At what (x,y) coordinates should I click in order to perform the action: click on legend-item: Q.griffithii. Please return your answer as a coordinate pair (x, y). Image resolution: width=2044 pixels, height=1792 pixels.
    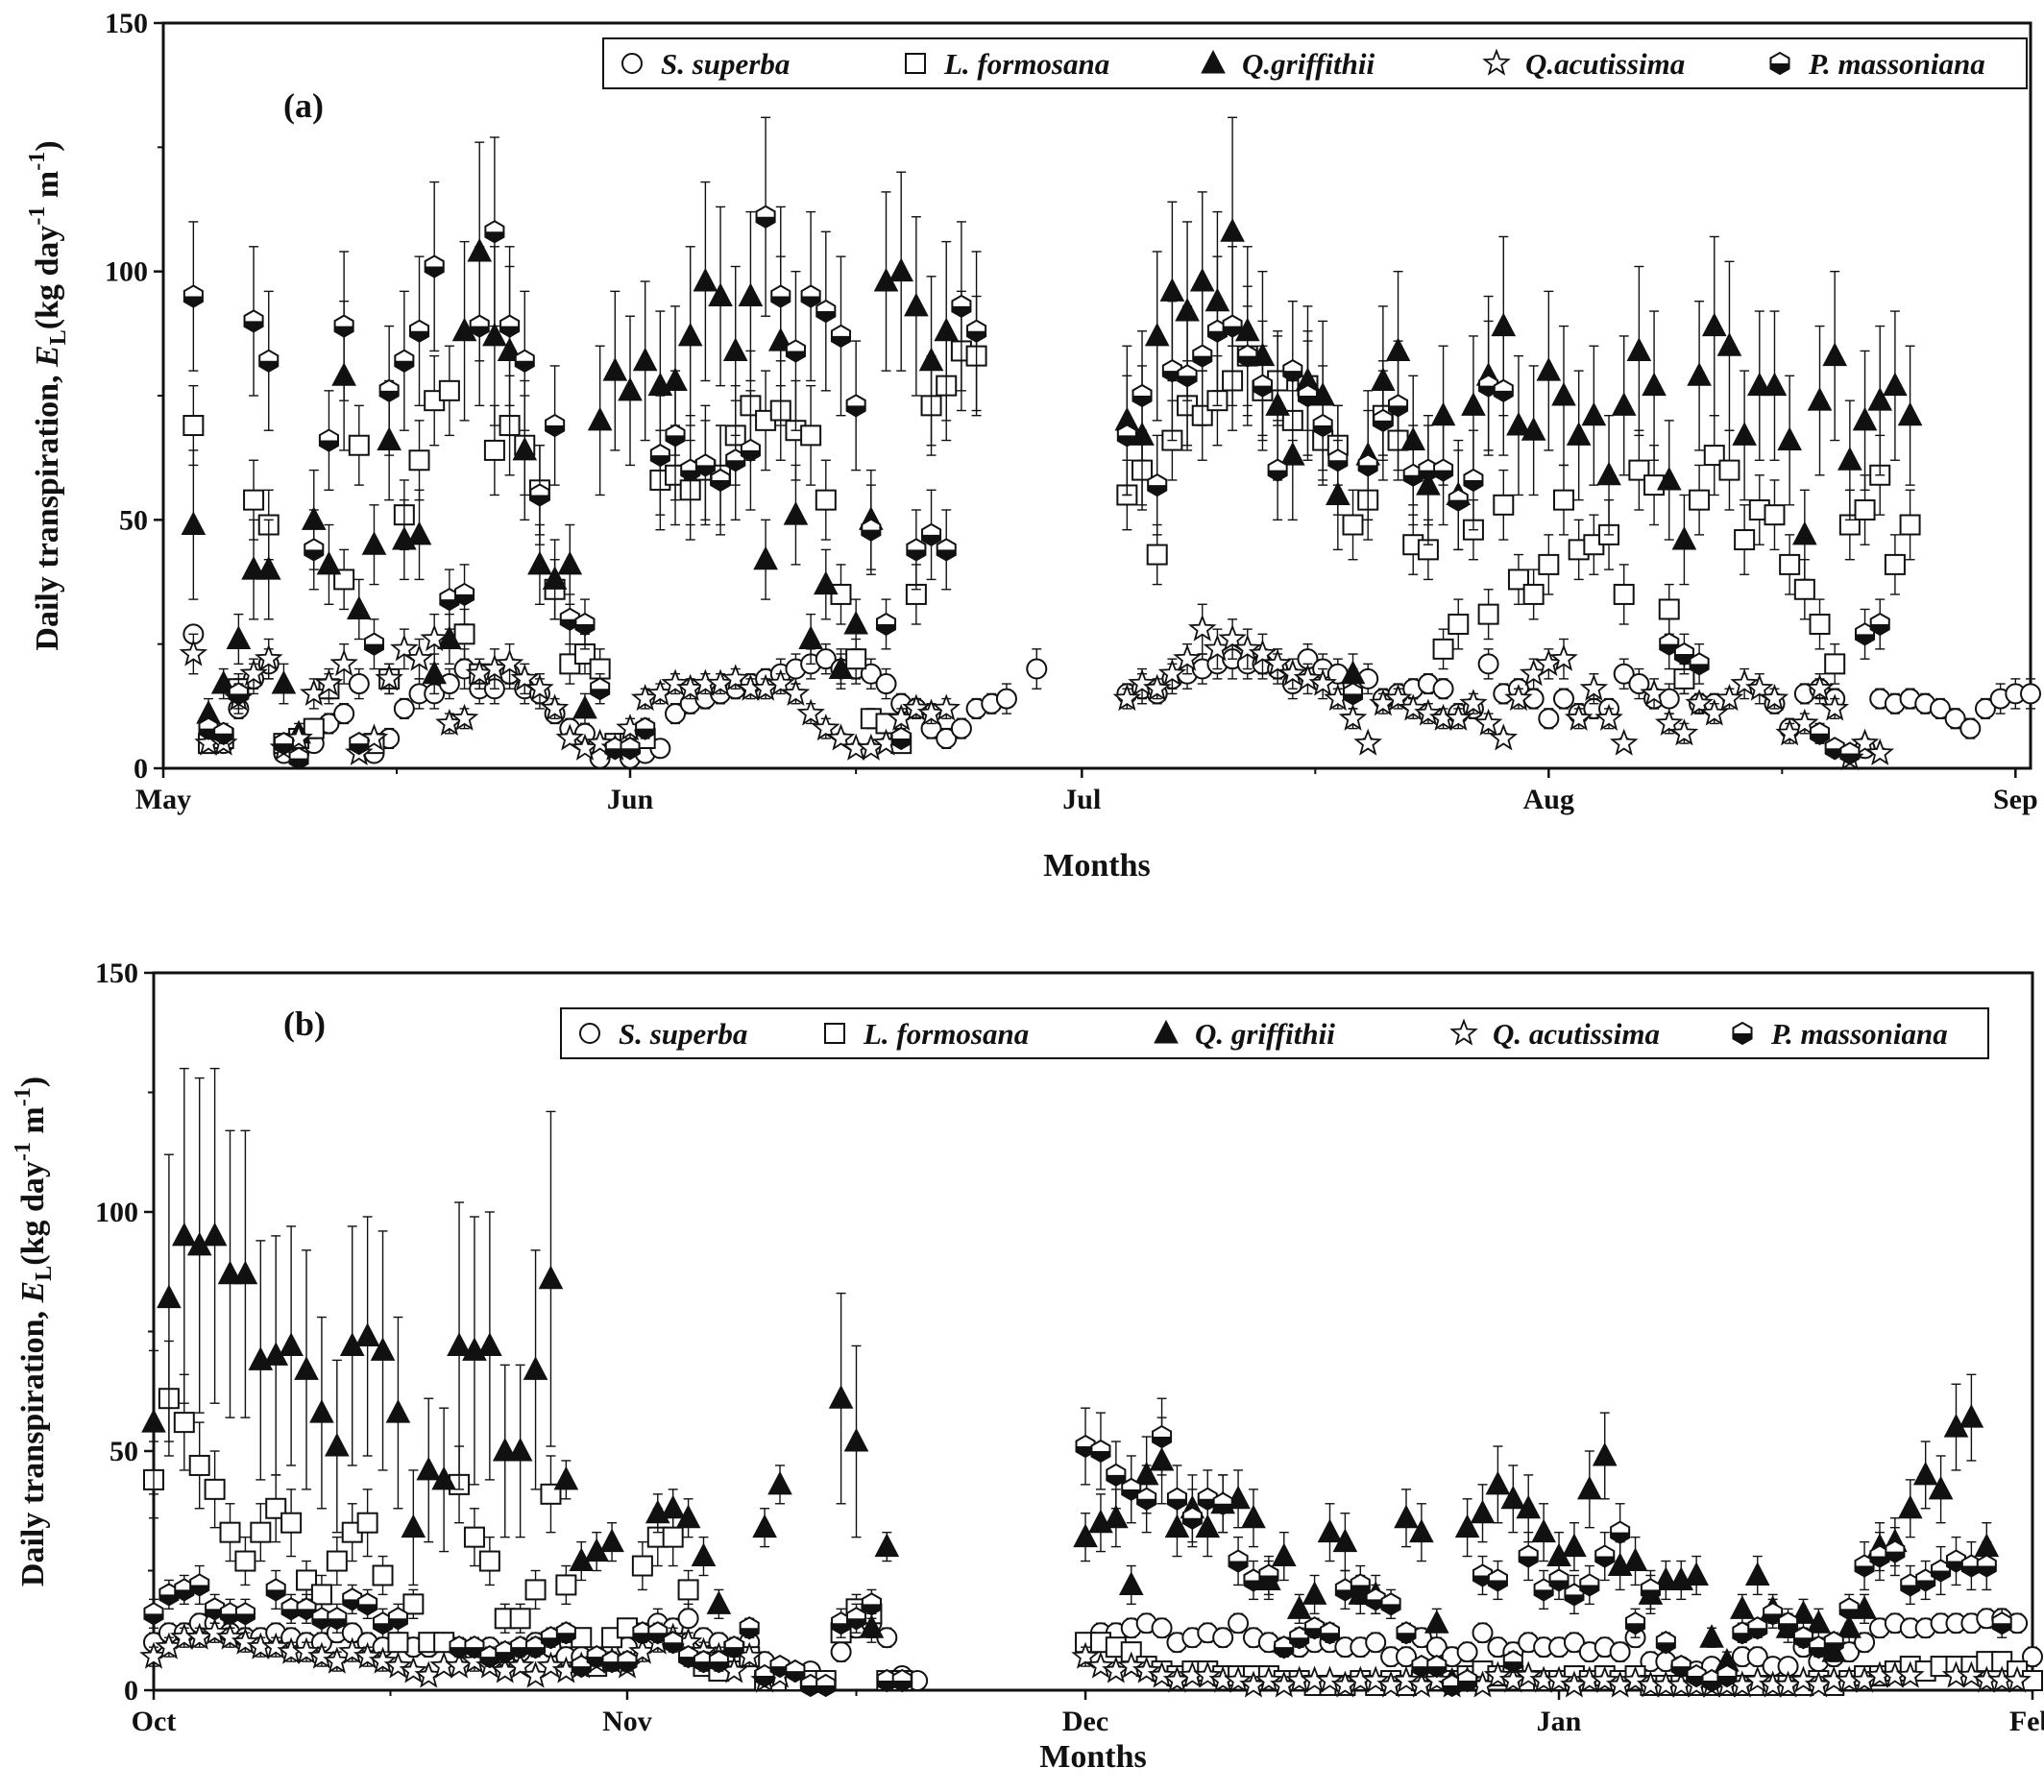
    Looking at the image, I should click on (1288, 64).